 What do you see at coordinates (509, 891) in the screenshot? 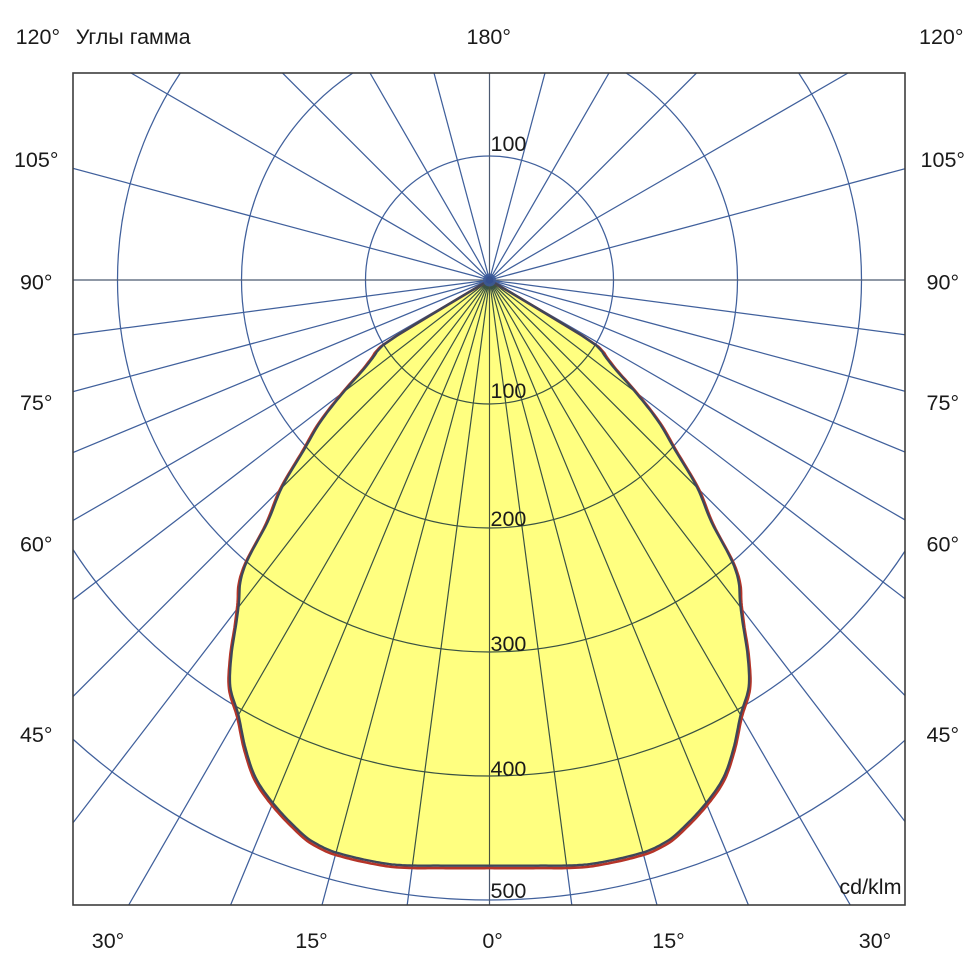
I see `svg-text: 500` at bounding box center [509, 891].